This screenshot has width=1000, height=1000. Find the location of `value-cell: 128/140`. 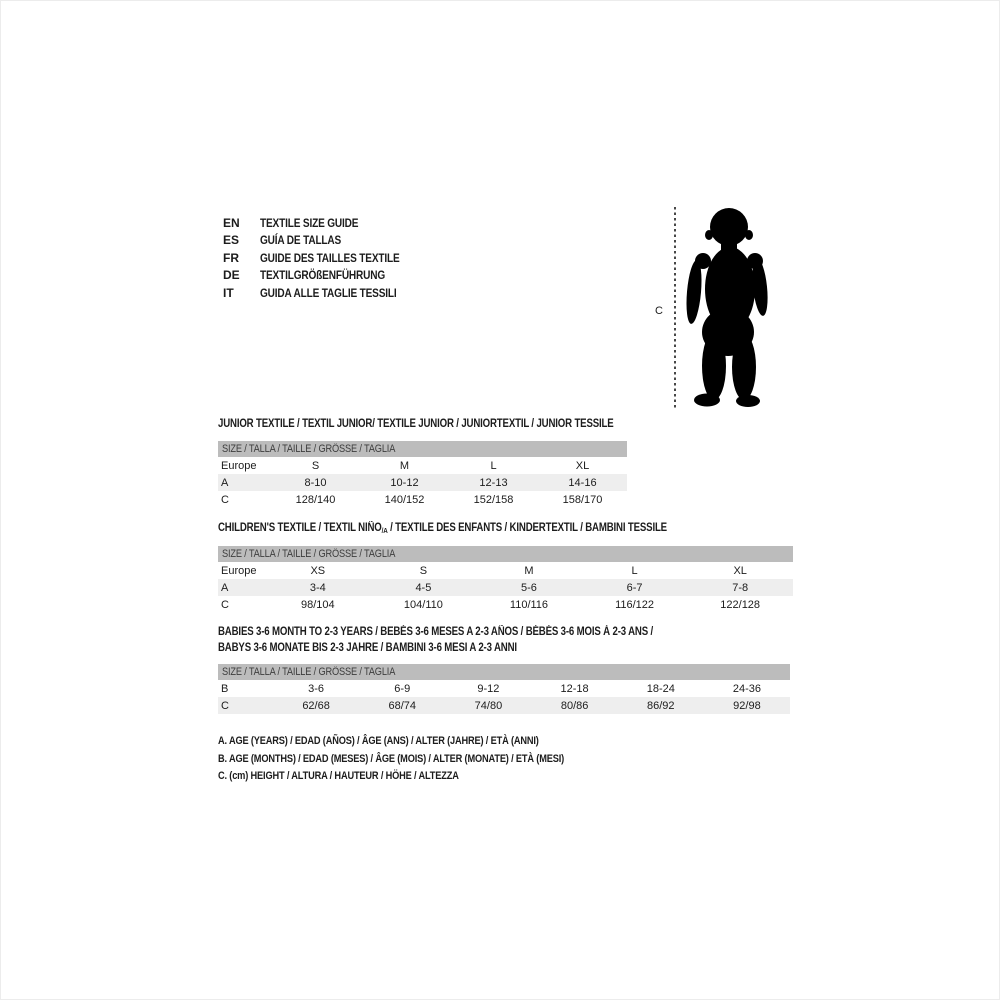

value-cell: 128/140 is located at coordinates (315, 499).